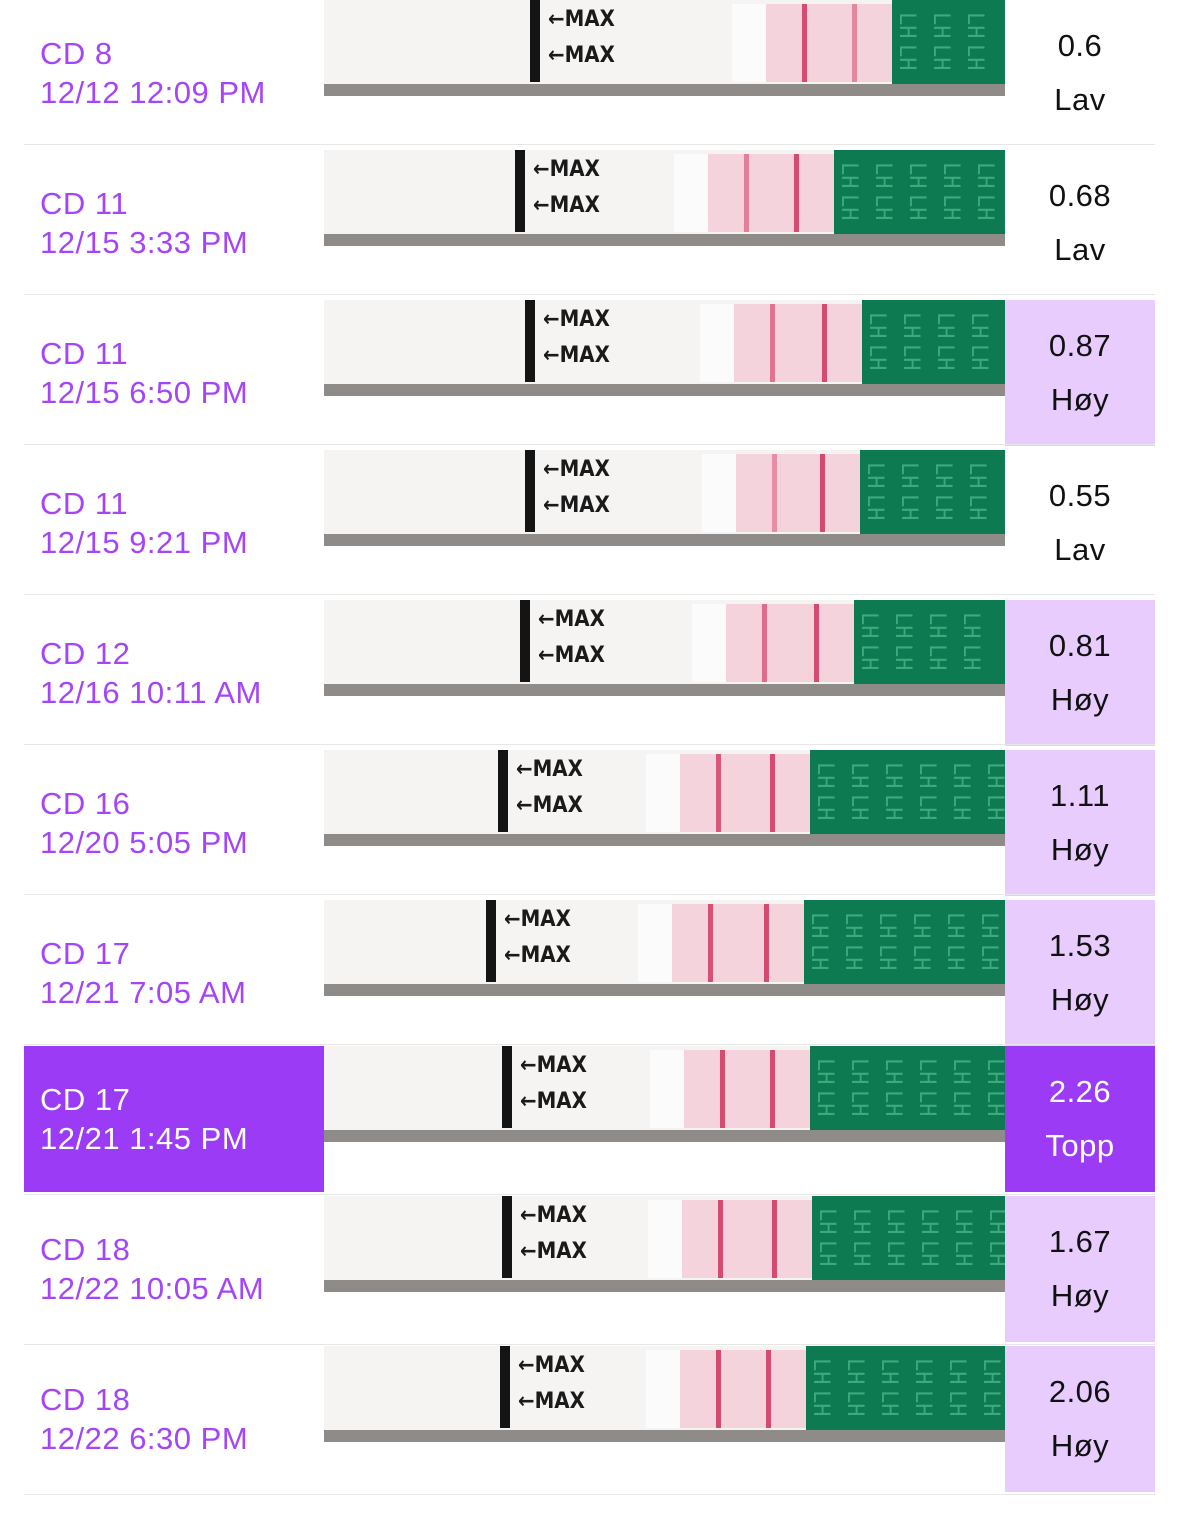  What do you see at coordinates (1080, 45) in the screenshot?
I see `result-value: 0.6` at bounding box center [1080, 45].